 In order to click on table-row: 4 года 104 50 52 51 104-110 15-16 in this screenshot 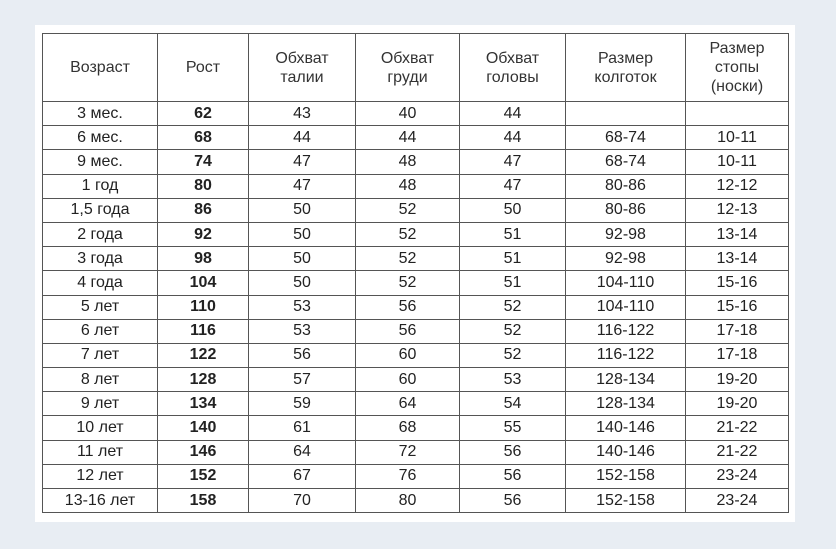, I will do `click(415, 283)`.